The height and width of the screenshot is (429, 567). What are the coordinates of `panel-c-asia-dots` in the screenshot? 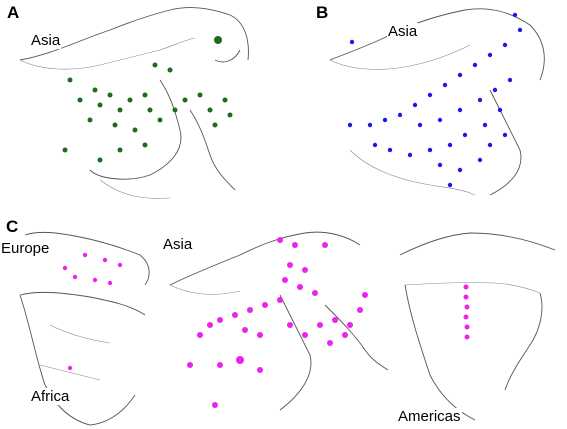 It's located at (277, 322).